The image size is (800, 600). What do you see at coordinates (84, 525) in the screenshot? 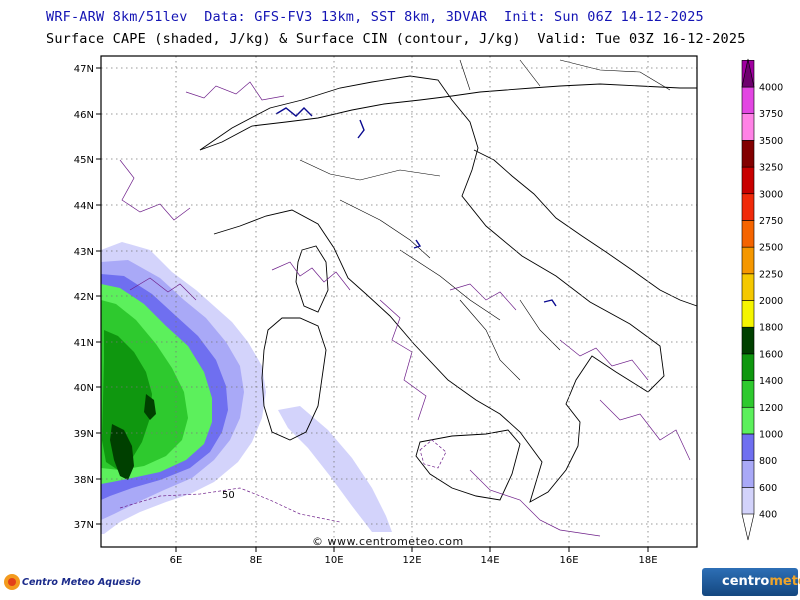
I see `lat-label: 37N` at bounding box center [84, 525].